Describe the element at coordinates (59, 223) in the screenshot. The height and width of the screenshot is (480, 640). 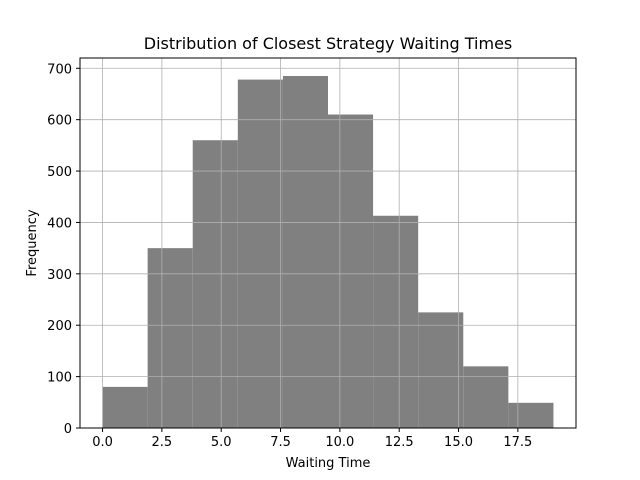
I see `y-tick-label-4: 400` at that location.